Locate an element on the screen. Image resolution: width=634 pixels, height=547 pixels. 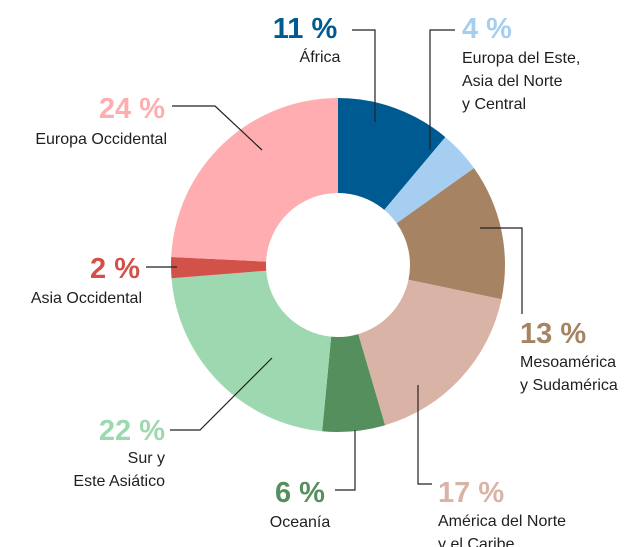
value-label: 4 % is located at coordinates (487, 29).